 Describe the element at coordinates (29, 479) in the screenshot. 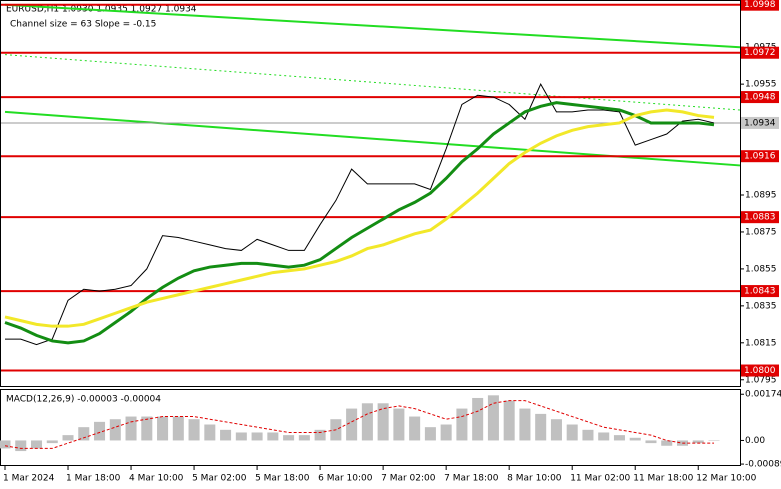

I see `x-tick-label: 1 Mar 2024` at that location.